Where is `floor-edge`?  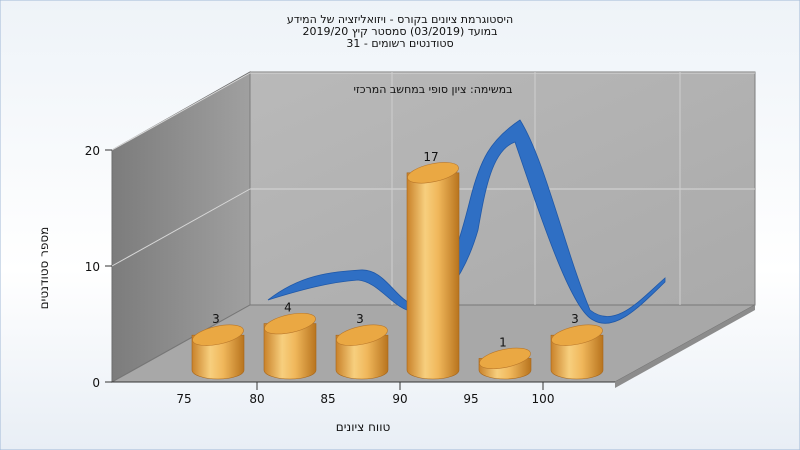 floor-edge is located at coordinates (685, 346).